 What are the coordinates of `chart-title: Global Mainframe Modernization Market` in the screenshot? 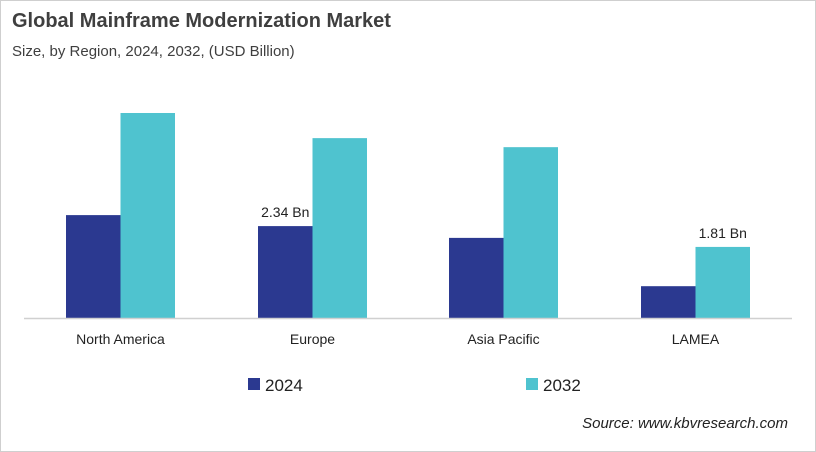 It's located at (201, 21).